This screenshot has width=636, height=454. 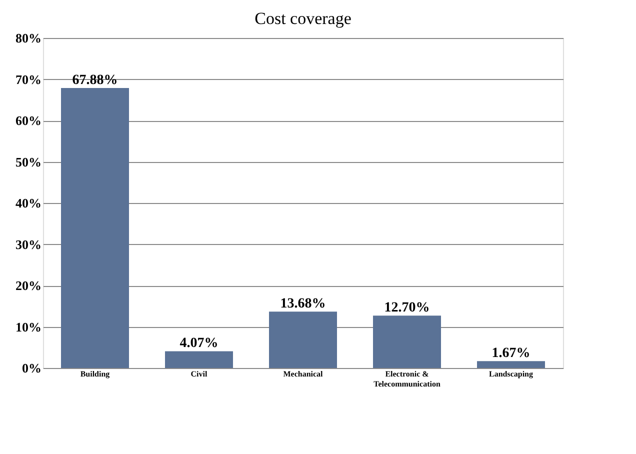 I want to click on x-tick-label: Electronic & Telecommunication, so click(x=407, y=379).